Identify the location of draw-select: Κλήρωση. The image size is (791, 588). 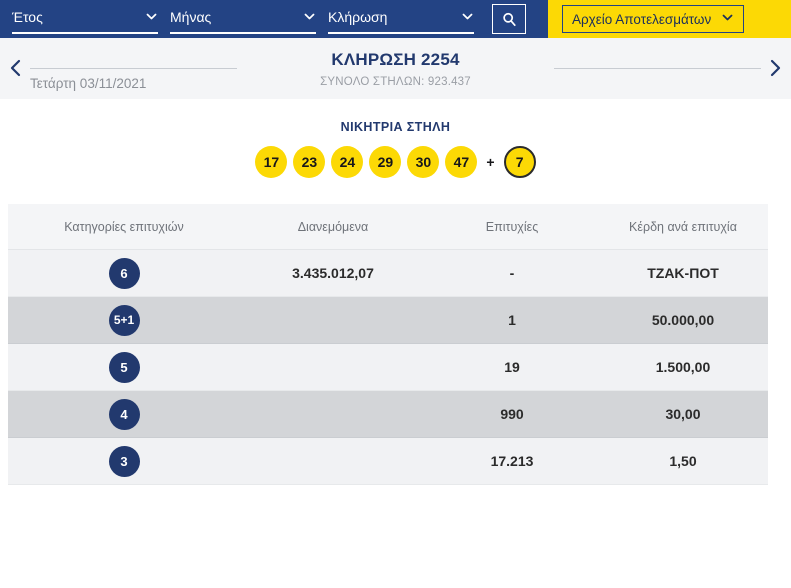
(401, 19).